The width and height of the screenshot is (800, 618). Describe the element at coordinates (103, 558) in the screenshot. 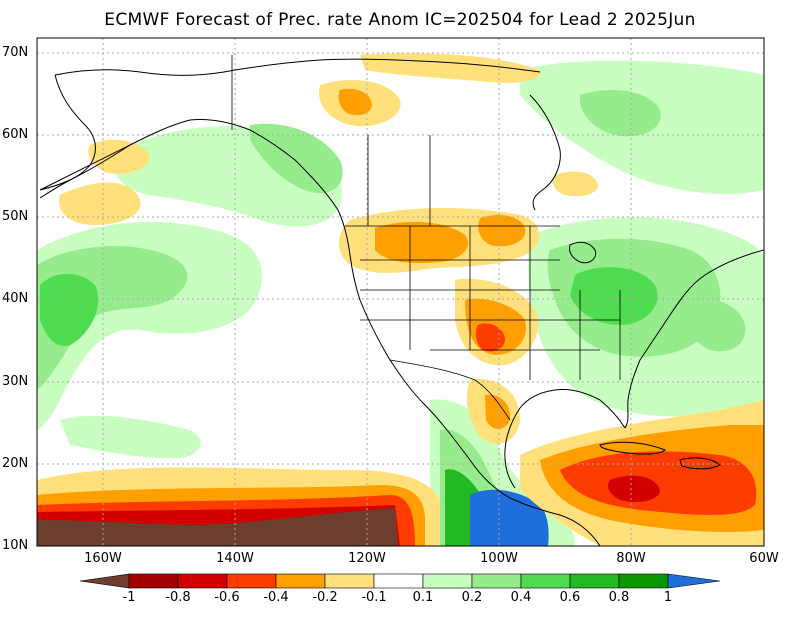

I see `lon-label-160w: 160W` at that location.